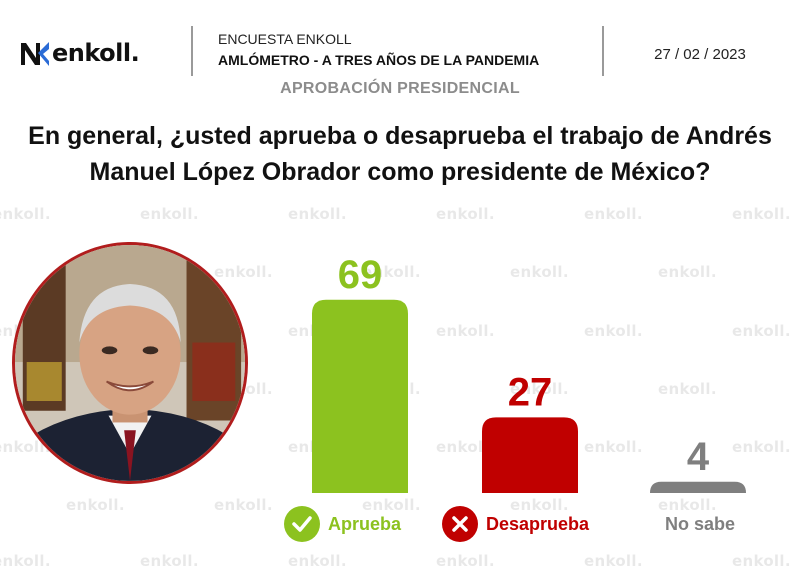  I want to click on survey-topic: AMLÓMETRO - A TRES AÑOS DE LA PANDEMIA, so click(379, 60).